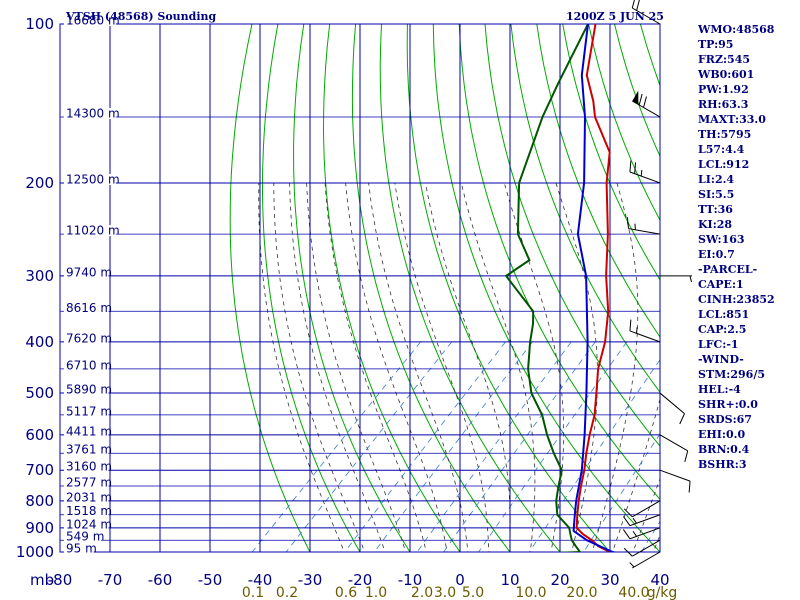 This screenshot has width=800, height=600. I want to click on index-value: CAPE:1, so click(721, 284).